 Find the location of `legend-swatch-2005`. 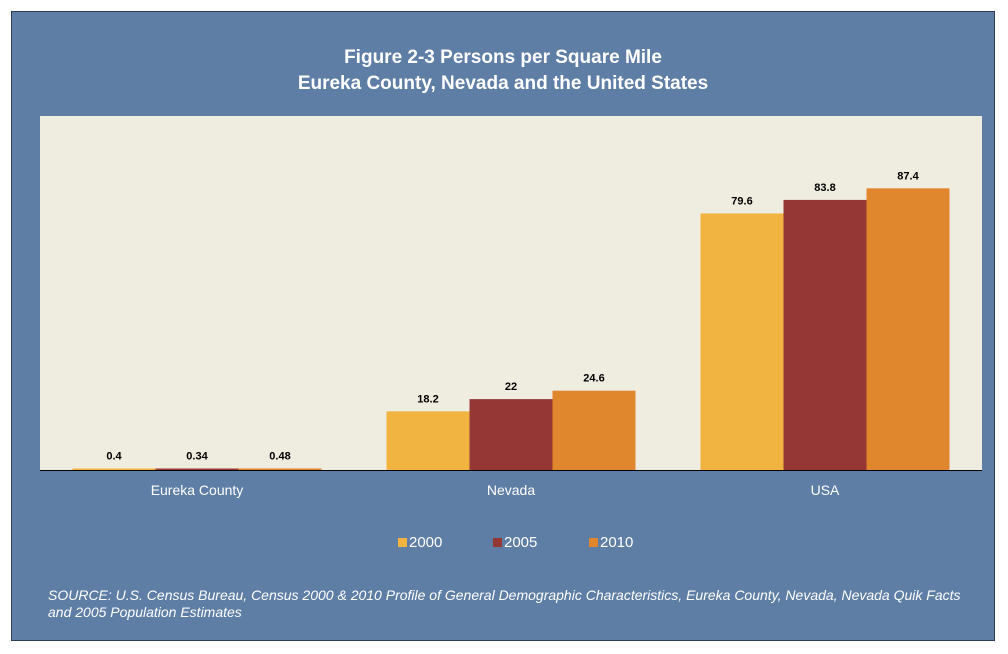

legend-swatch-2005 is located at coordinates (497, 542).